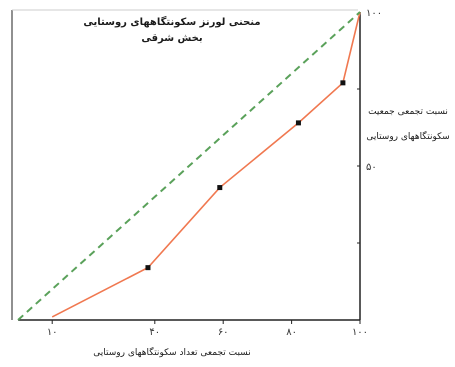 Image resolution: width=455 pixels, height=367 pixels. I want to click on y-axis-label-line2: سکونتگاههای روستایی, so click(407, 136).